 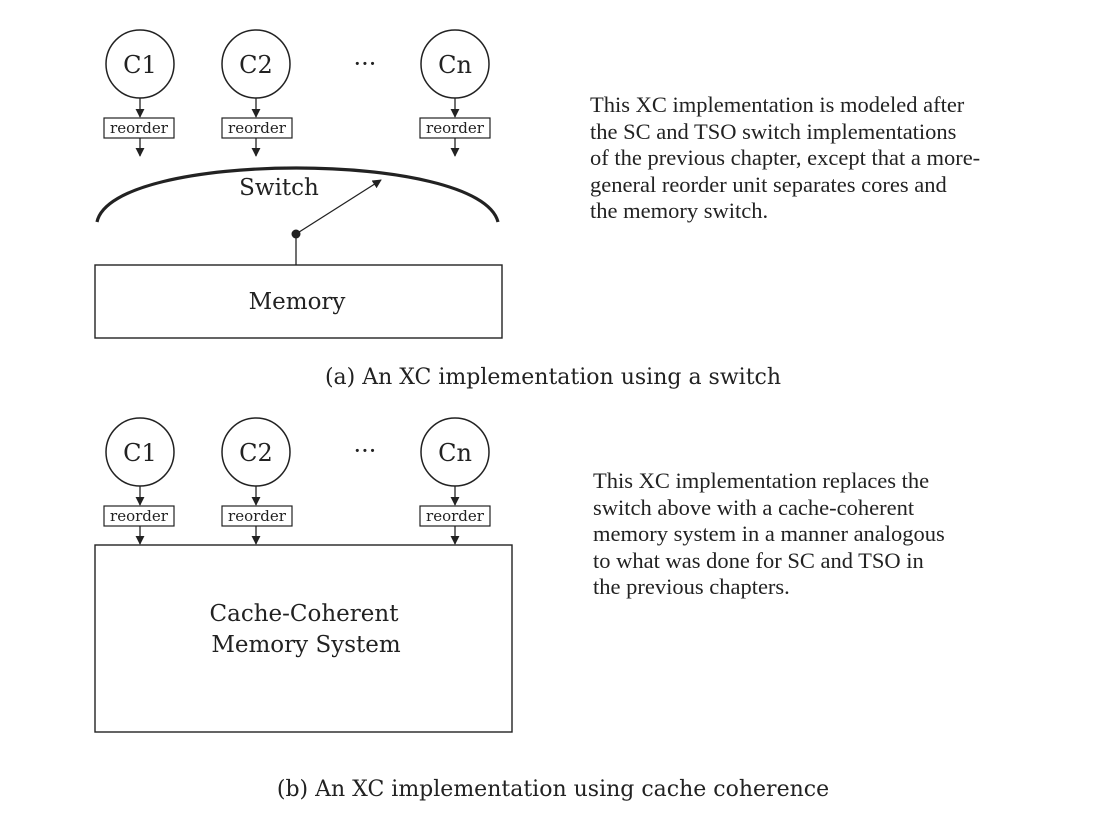 What do you see at coordinates (338, 207) in the screenshot?
I see `switch-lever-arrow` at bounding box center [338, 207].